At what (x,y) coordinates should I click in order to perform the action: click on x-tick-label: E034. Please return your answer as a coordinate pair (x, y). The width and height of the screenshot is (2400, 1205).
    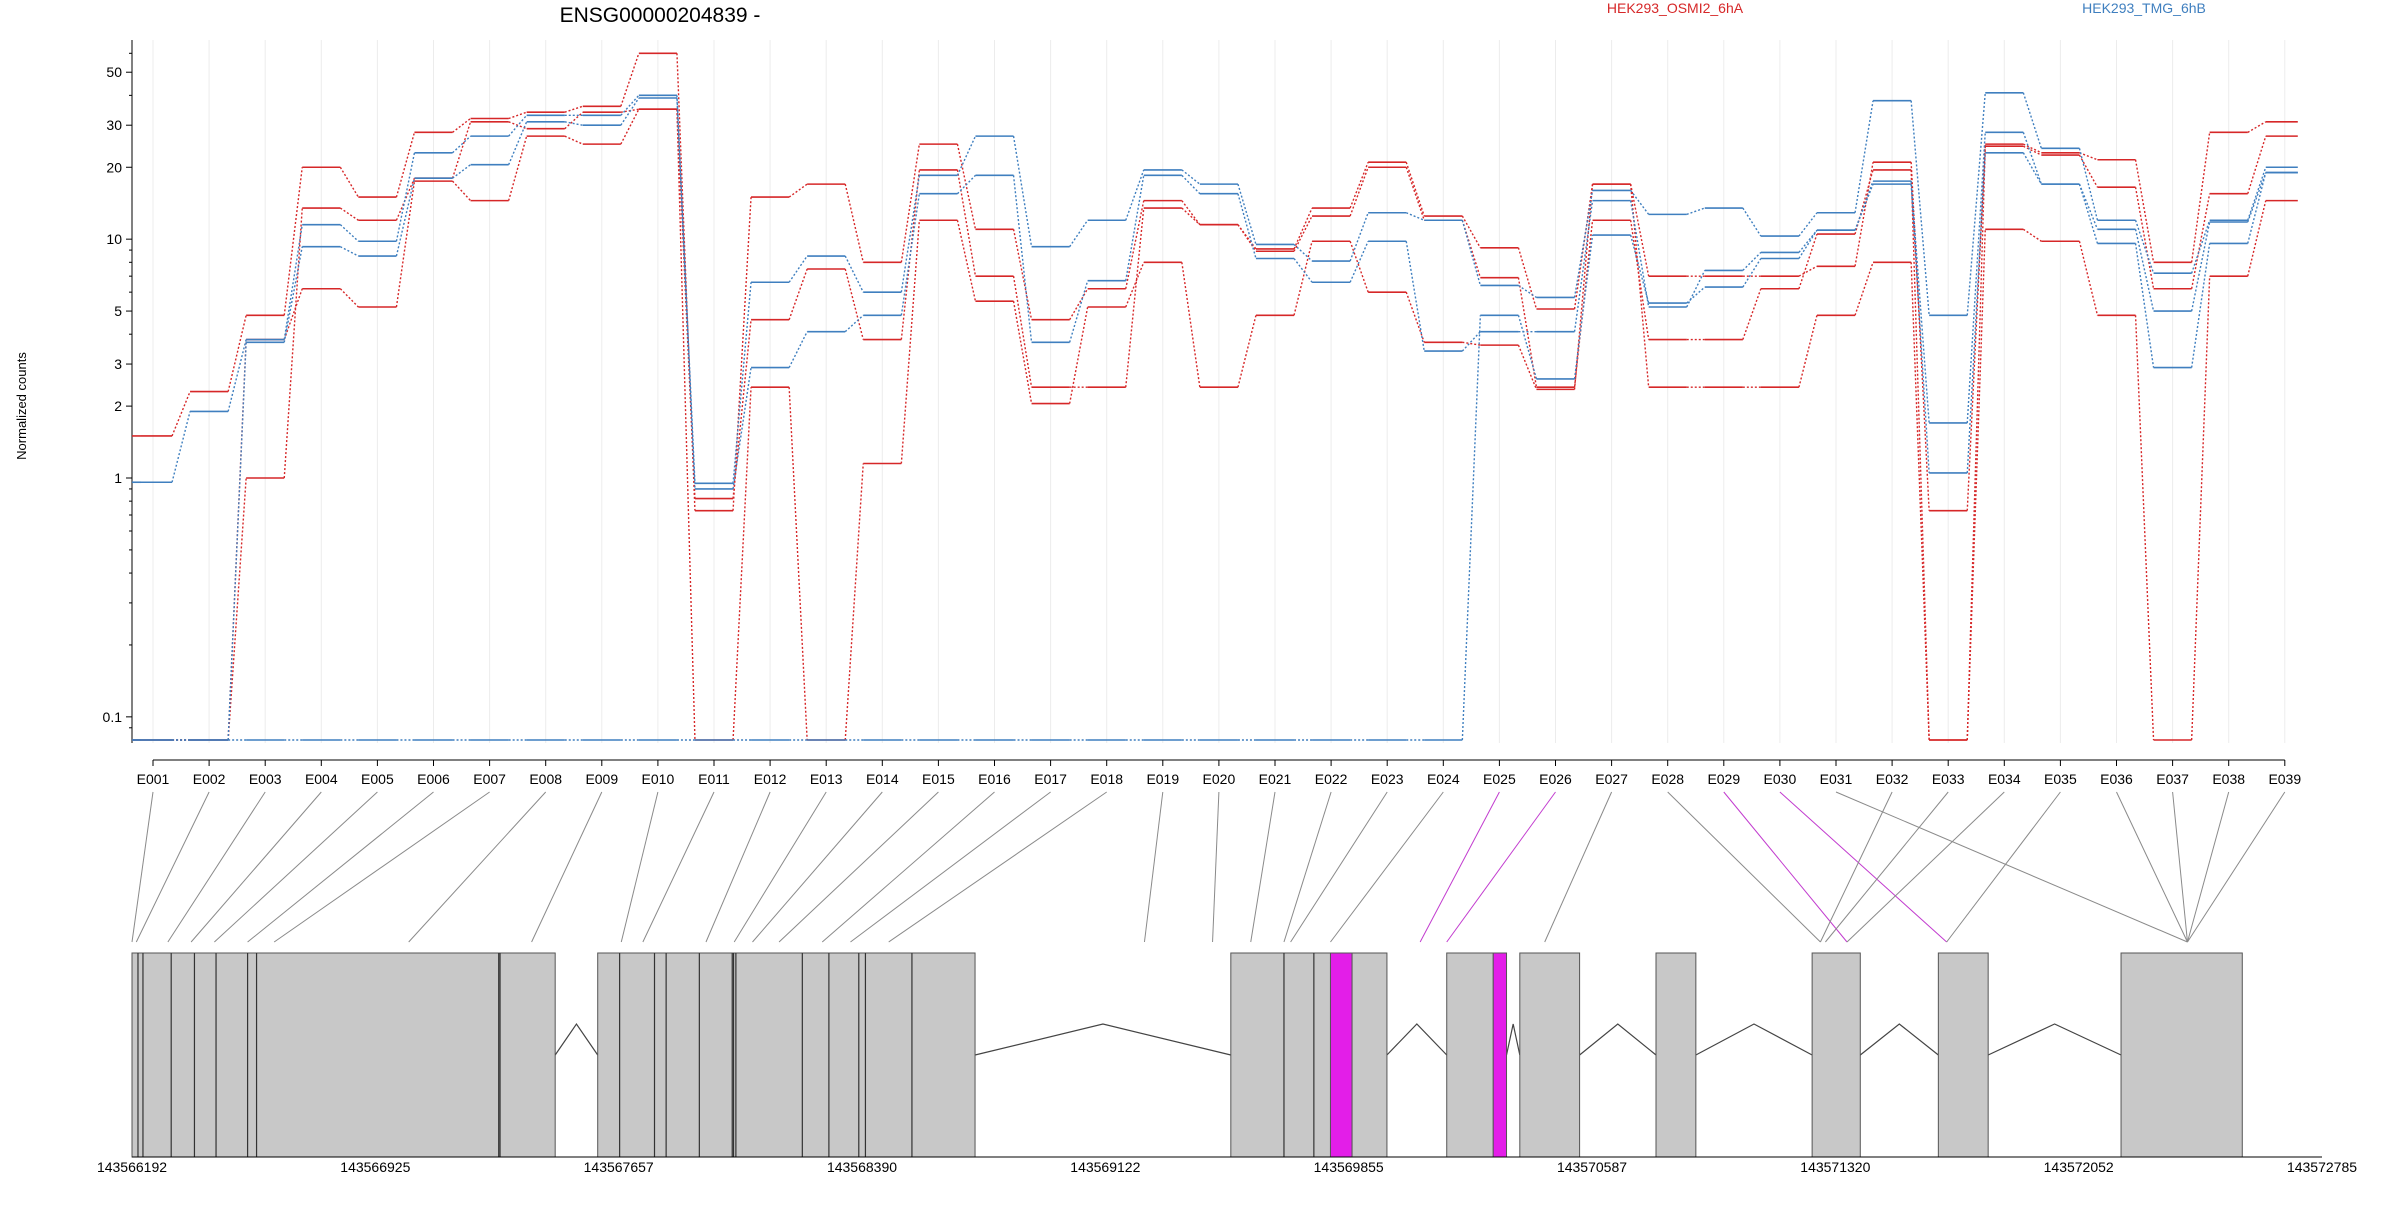
    Looking at the image, I should click on (2004, 779).